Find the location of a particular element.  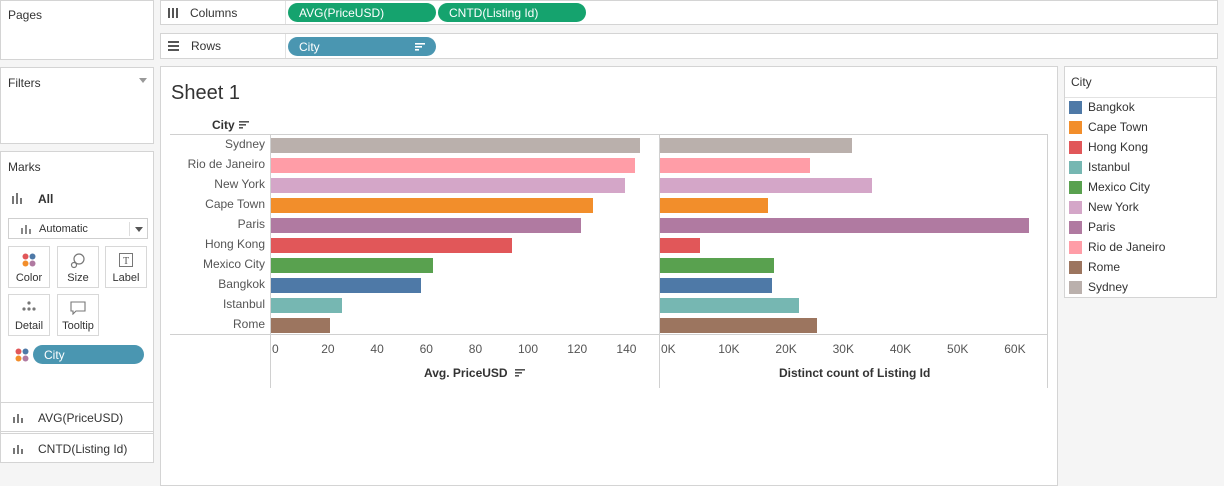

city-label: Mexico City is located at coordinates (233, 264).